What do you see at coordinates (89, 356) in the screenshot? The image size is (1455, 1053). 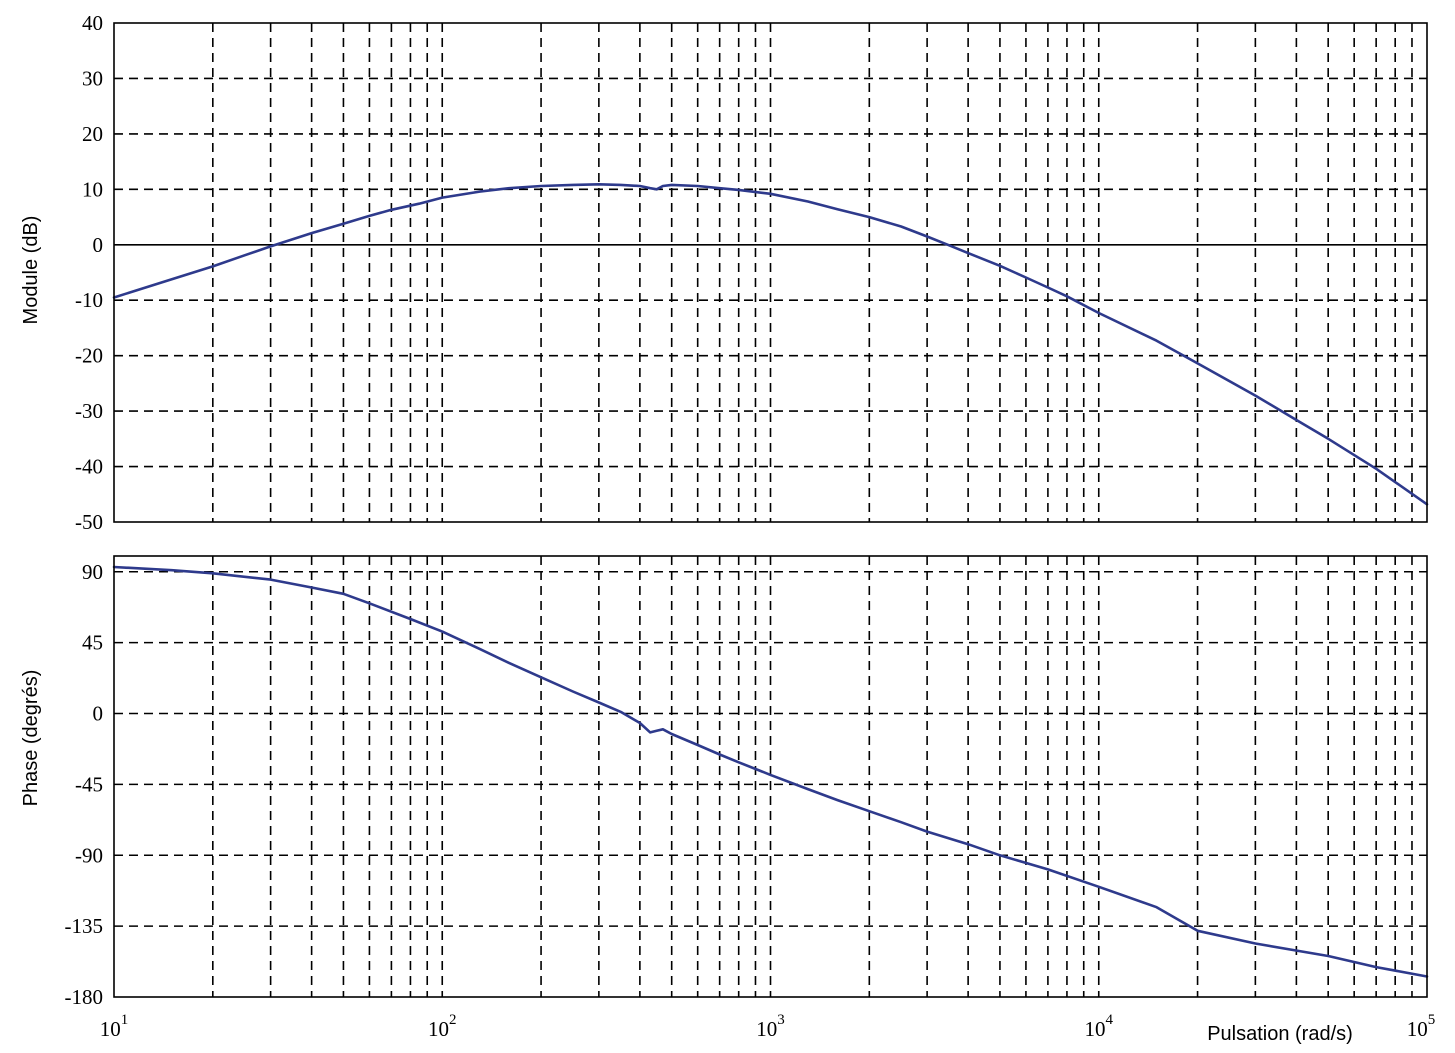 I see `magnitude-y-tick-label: -20` at bounding box center [89, 356].